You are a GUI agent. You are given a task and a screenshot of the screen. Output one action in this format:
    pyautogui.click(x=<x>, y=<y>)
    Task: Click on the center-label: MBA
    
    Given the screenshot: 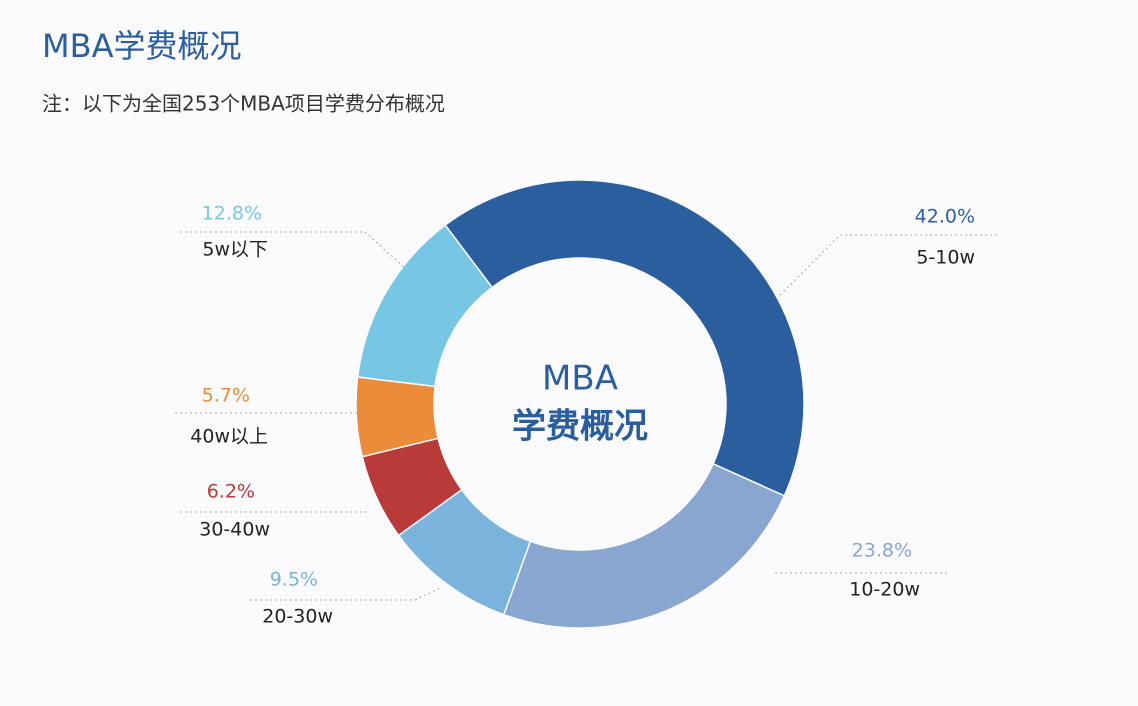 What is the action you would take?
    pyautogui.click(x=580, y=379)
    